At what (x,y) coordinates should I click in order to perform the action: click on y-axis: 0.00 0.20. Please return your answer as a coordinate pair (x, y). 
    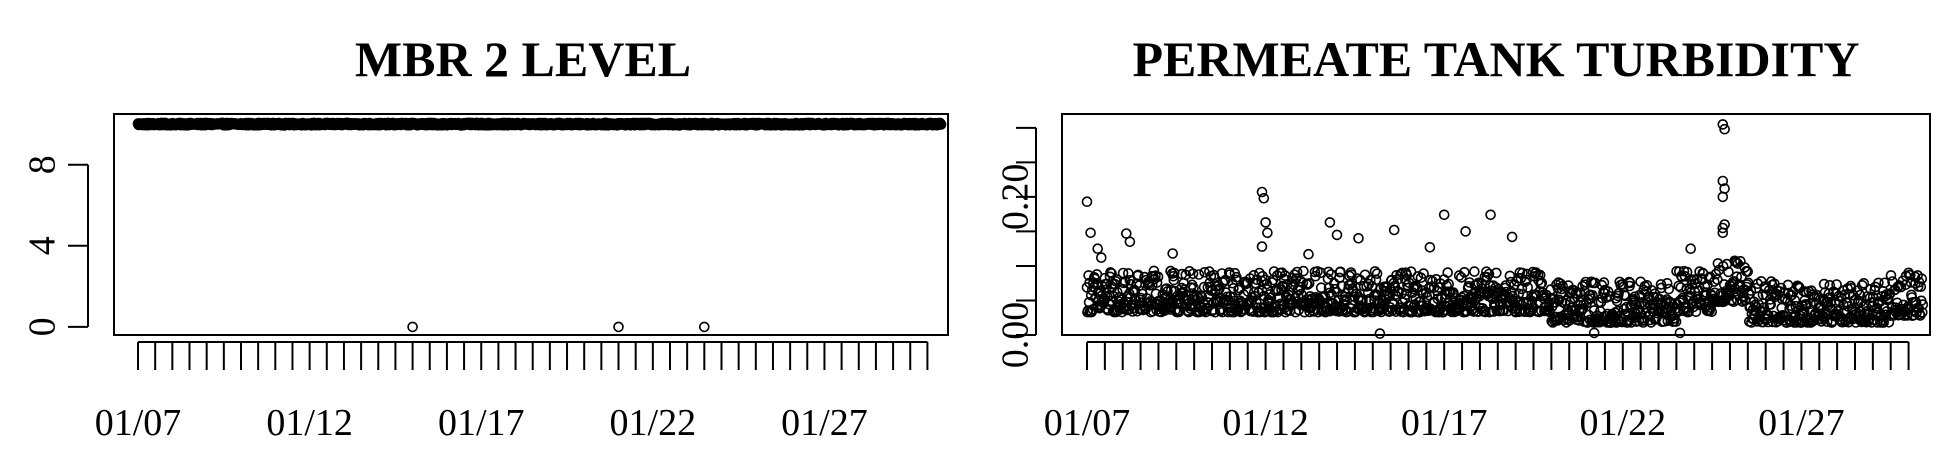
    Looking at the image, I should click on (1016, 247).